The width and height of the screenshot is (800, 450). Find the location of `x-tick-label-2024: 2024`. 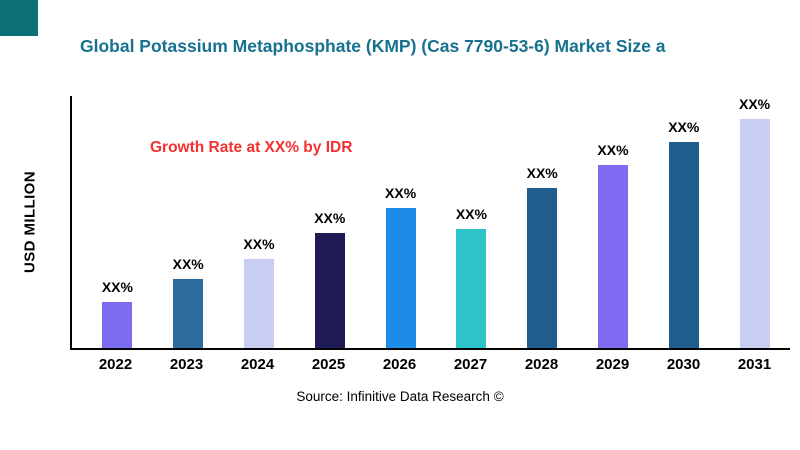

x-tick-label-2024: 2024 is located at coordinates (257, 364).